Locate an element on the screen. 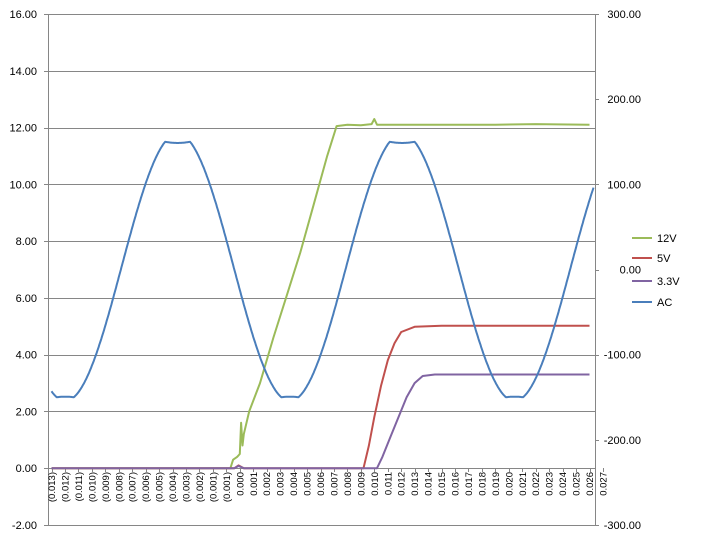 The height and width of the screenshot is (540, 720). x-tick-label: 0.013 is located at coordinates (415, 484).